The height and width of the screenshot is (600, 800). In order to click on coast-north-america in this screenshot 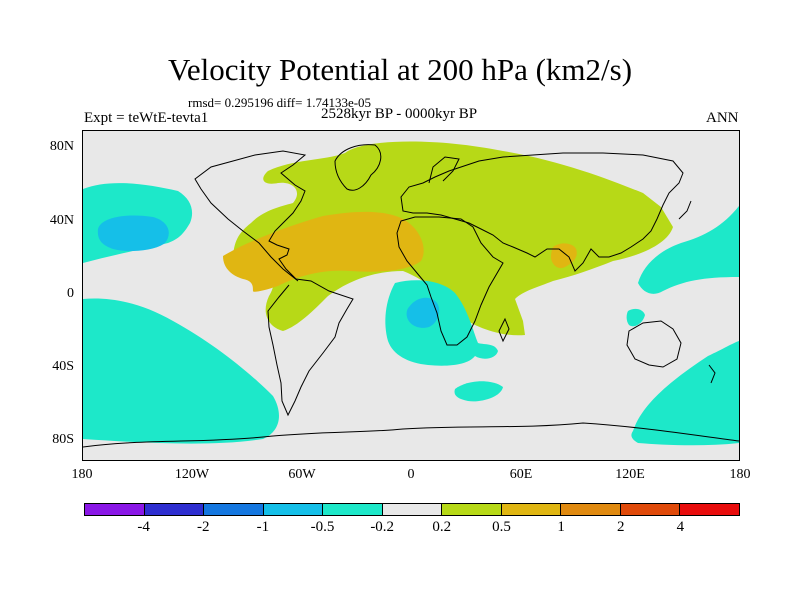, I will do `click(250, 216)`.